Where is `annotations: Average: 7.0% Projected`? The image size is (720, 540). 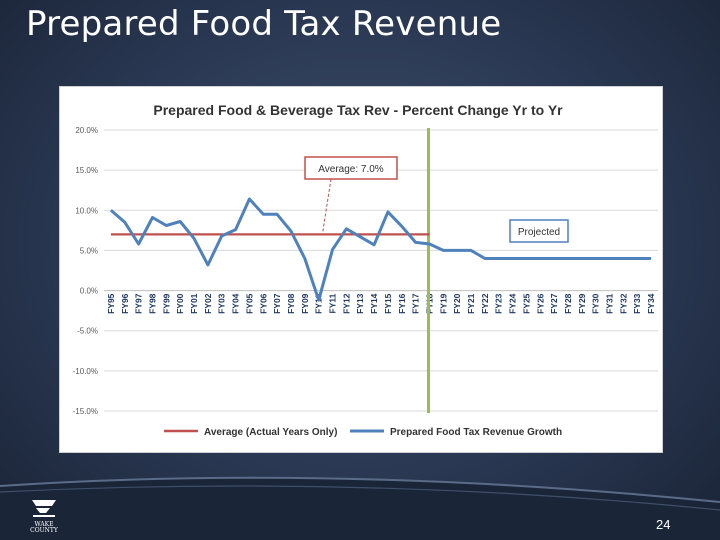 annotations: Average: 7.0% Projected is located at coordinates (436, 199).